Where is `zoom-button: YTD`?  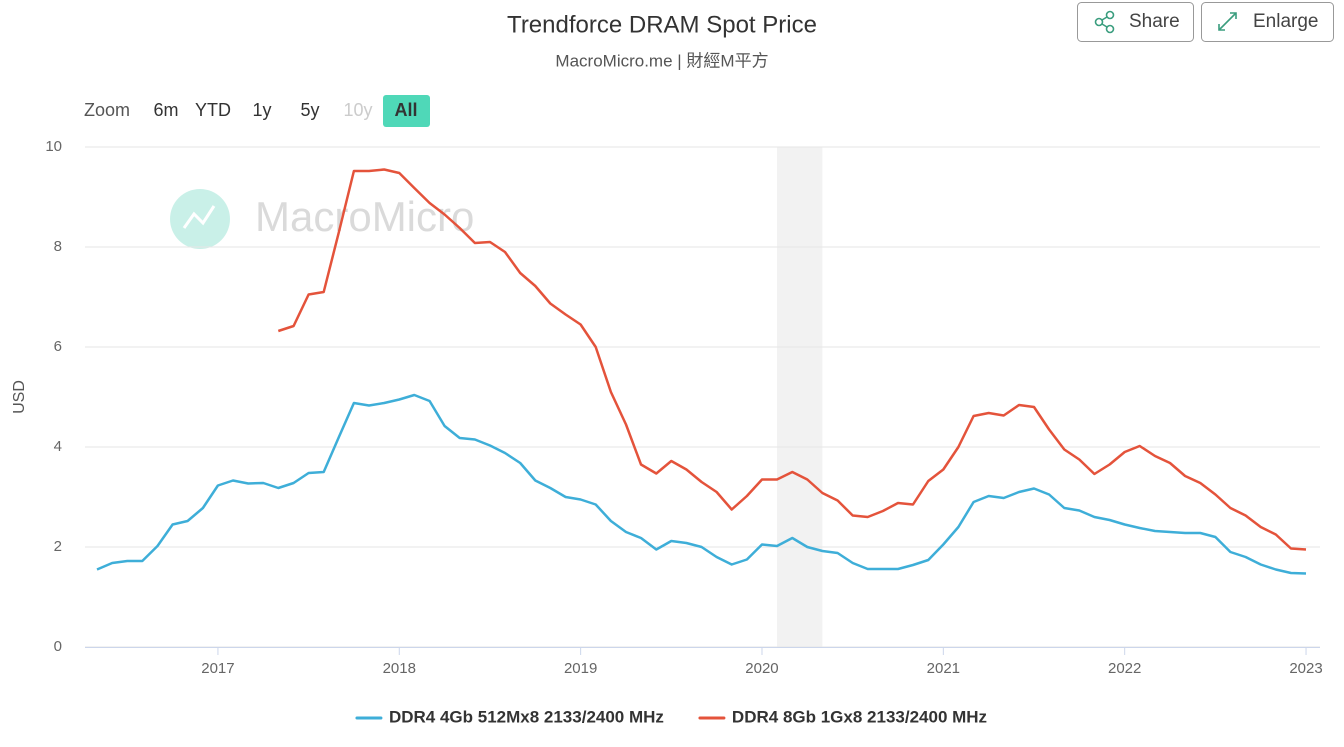
zoom-button: YTD is located at coordinates (213, 110).